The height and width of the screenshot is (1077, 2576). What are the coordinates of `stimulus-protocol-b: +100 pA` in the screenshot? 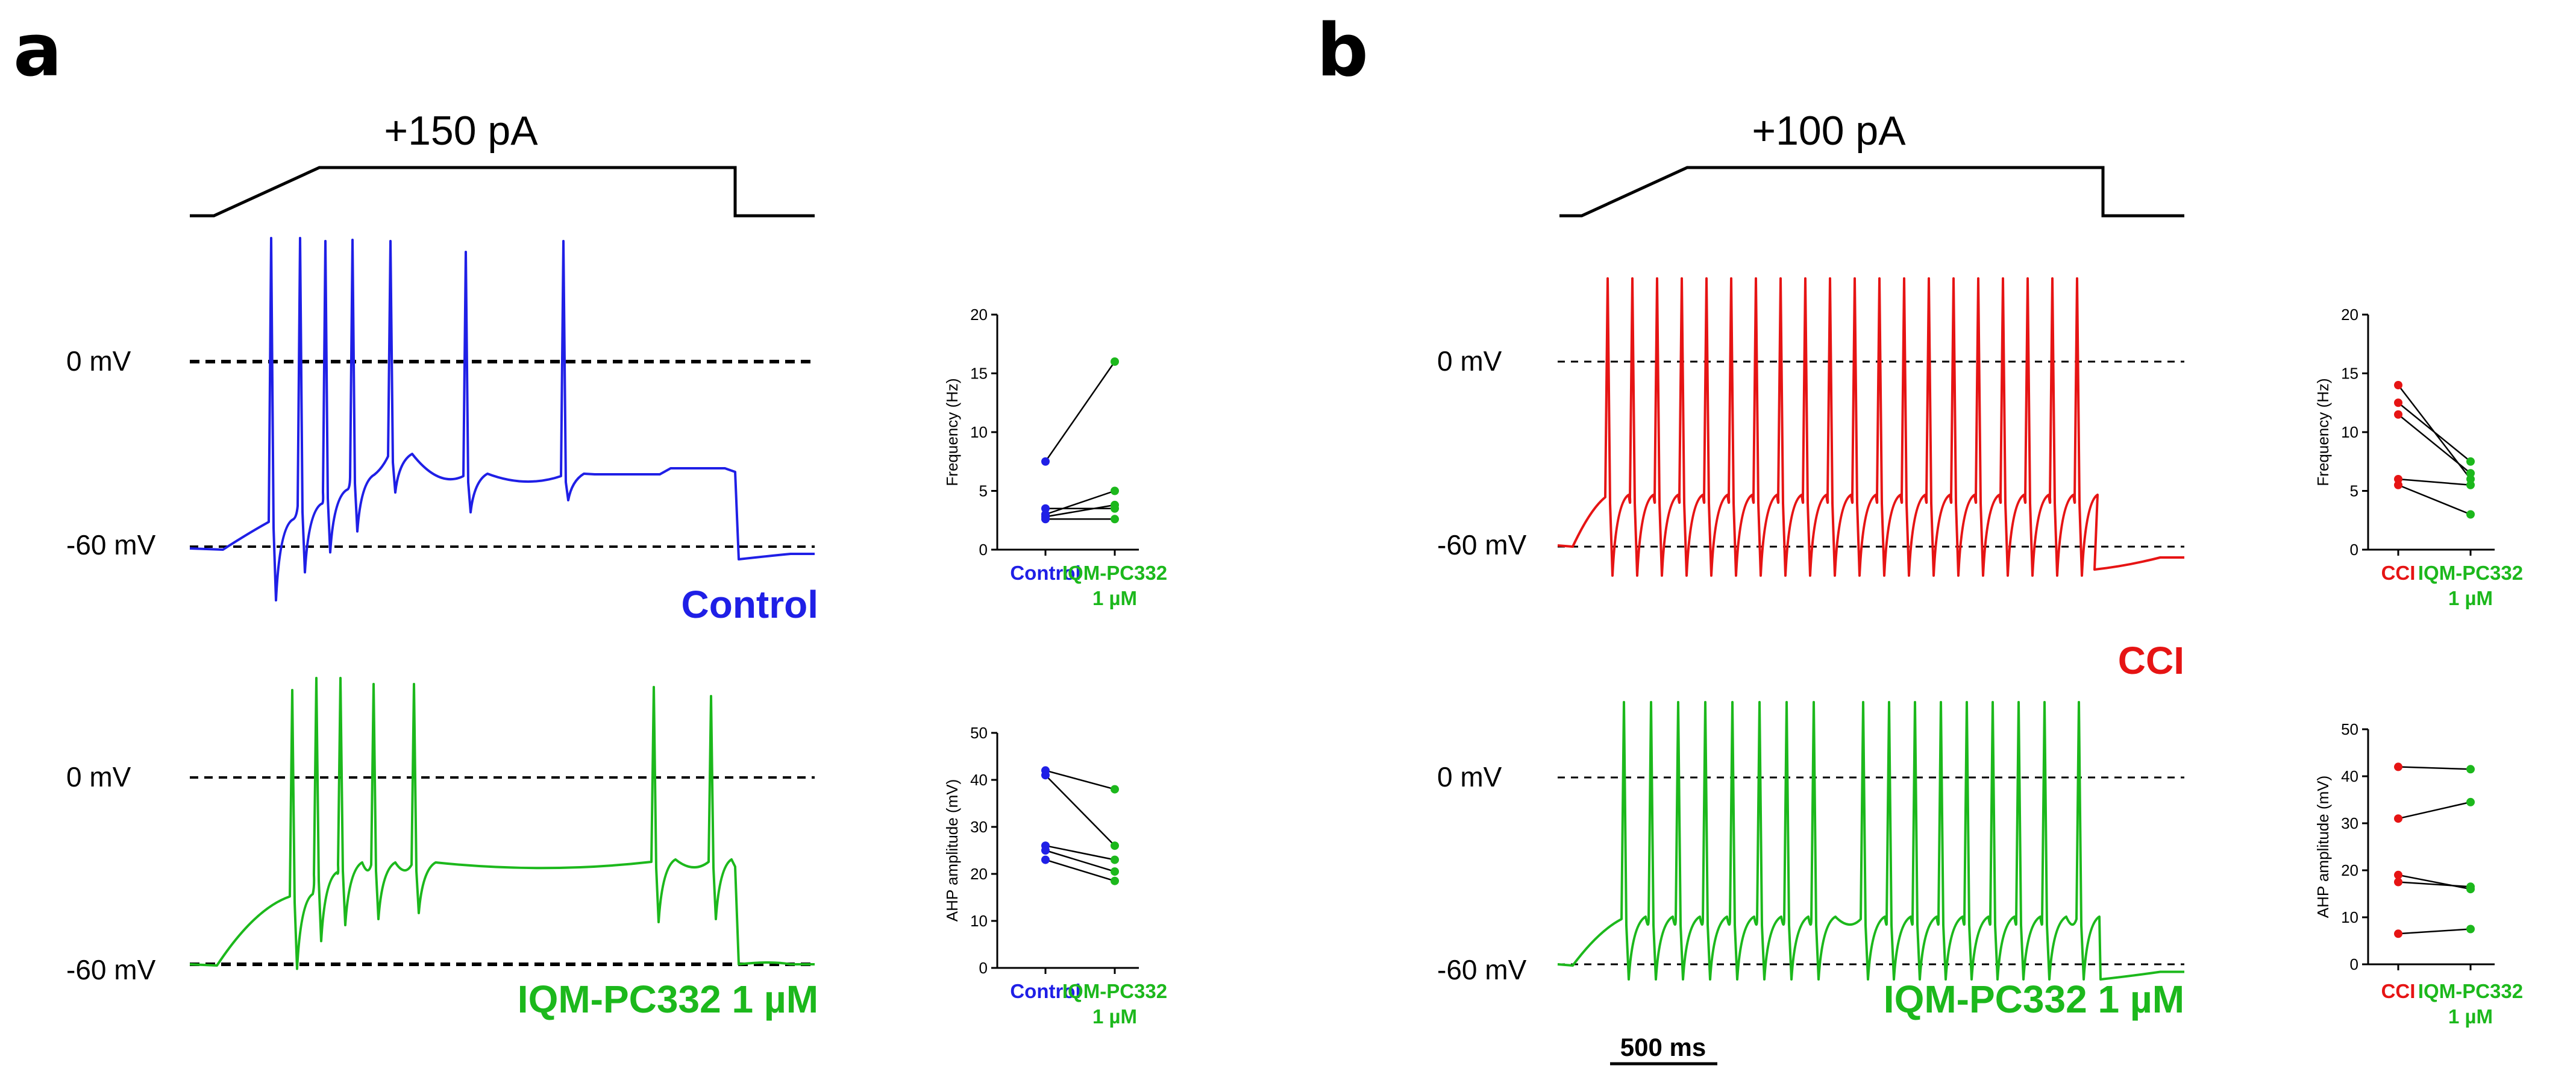 It's located at (1871, 163).